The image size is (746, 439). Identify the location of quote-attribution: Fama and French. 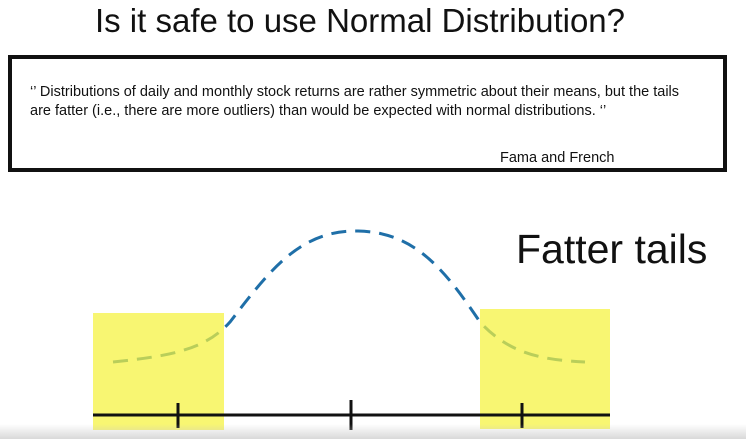
(557, 158).